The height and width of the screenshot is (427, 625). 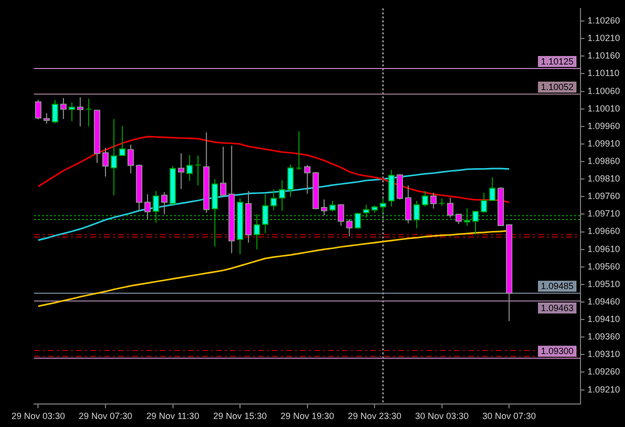 What do you see at coordinates (375, 416) in the screenshot?
I see `x-tick-label: 29 Nov 23:30` at bounding box center [375, 416].